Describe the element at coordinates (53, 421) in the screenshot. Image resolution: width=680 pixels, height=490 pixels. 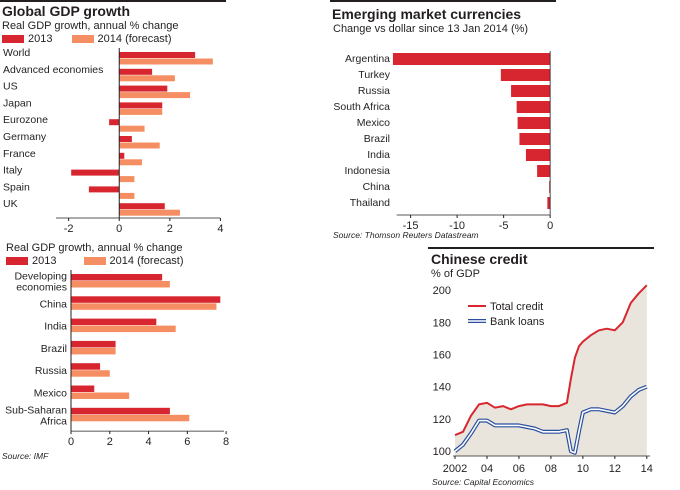
I see `category-label: Africa` at that location.